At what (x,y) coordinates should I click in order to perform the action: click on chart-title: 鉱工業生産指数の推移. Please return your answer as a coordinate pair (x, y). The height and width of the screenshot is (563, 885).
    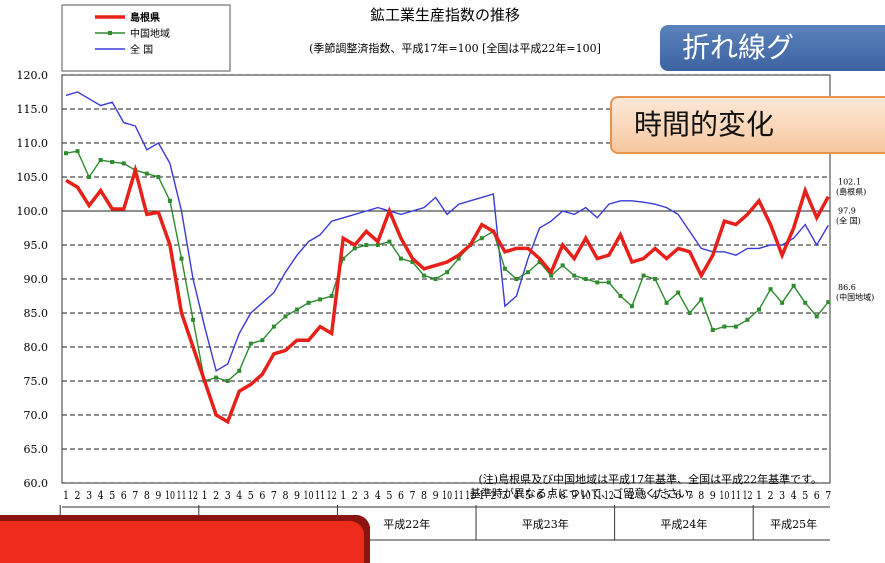
    Looking at the image, I should click on (445, 15).